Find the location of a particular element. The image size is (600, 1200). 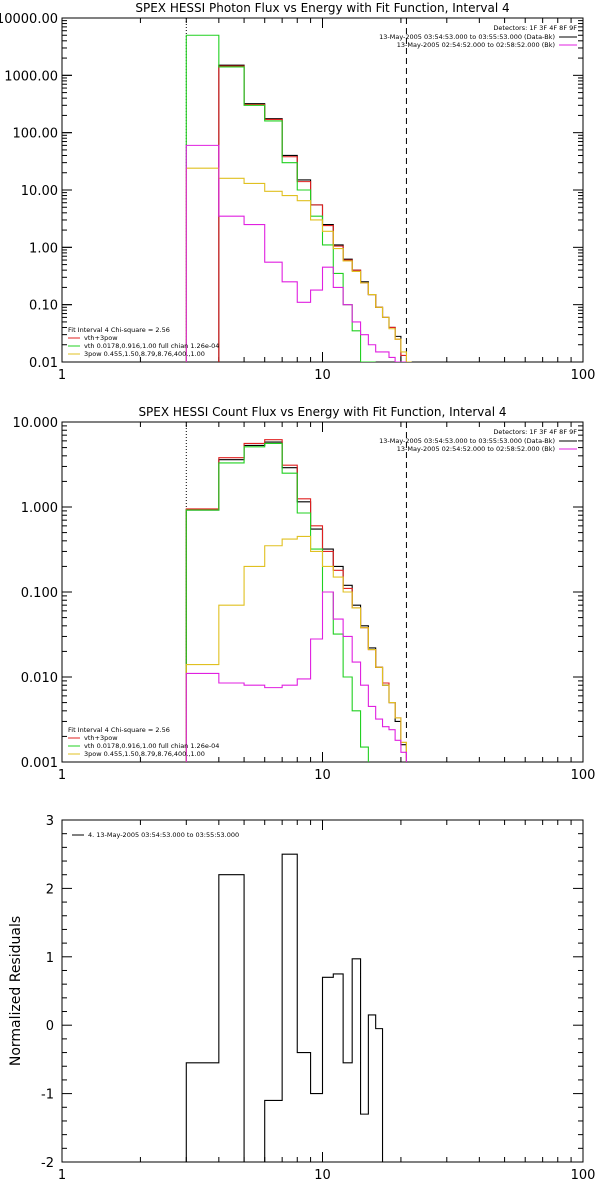

y-tick-label: 0 is located at coordinates (50, 1026).